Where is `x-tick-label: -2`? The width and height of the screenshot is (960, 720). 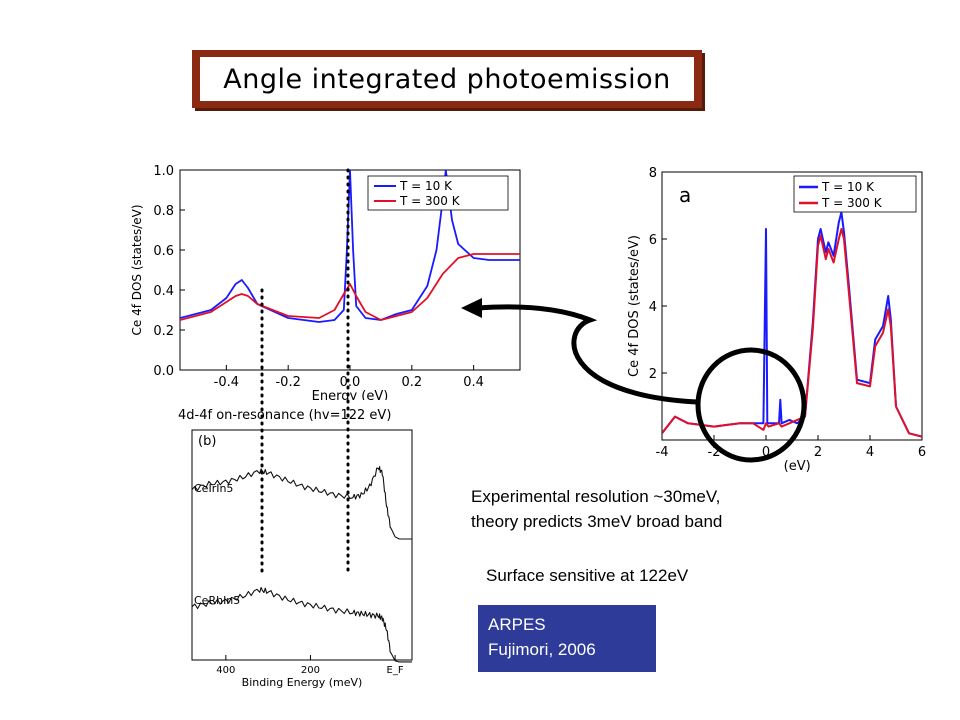
x-tick-label: -2 is located at coordinates (714, 452).